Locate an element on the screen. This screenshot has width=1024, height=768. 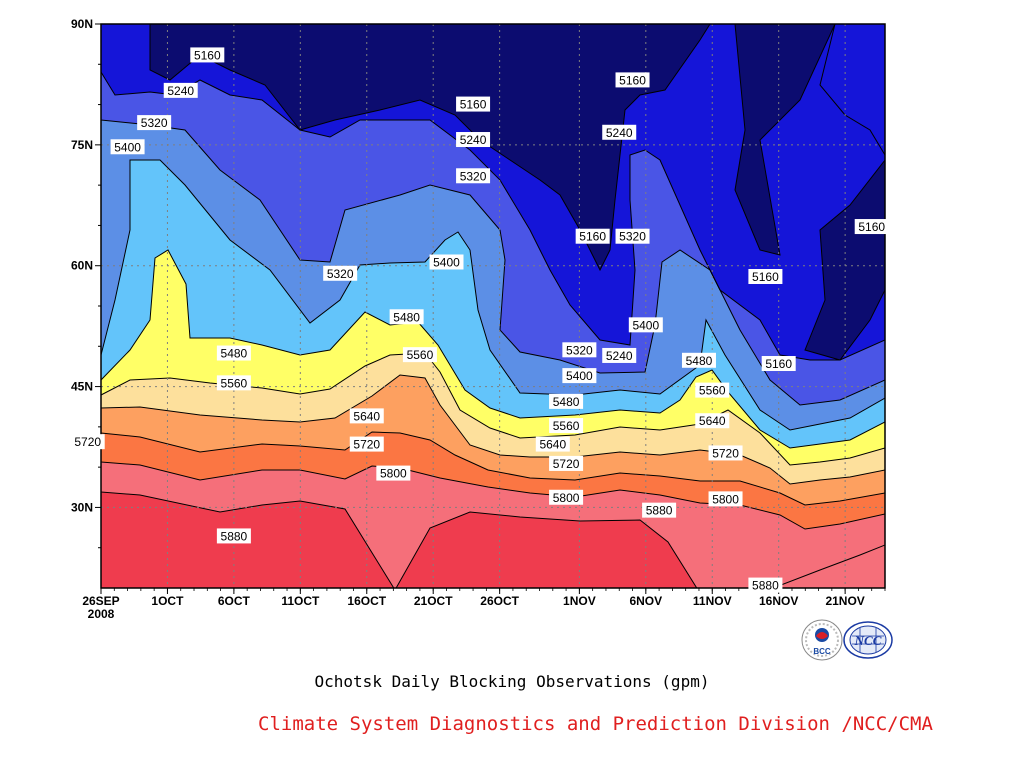
y-tick-label: 75N is located at coordinates (82, 145).